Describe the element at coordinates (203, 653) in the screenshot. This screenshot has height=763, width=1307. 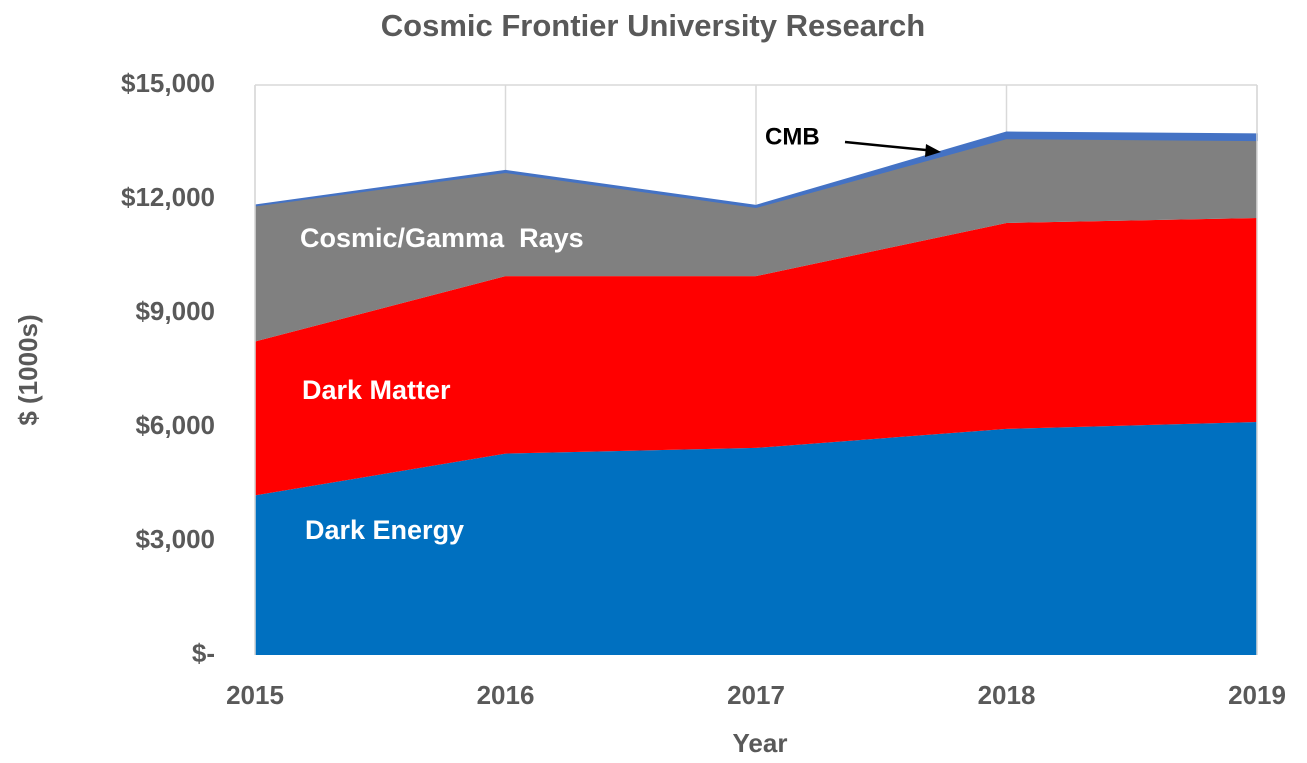
I see `y-tick-label: $-` at that location.